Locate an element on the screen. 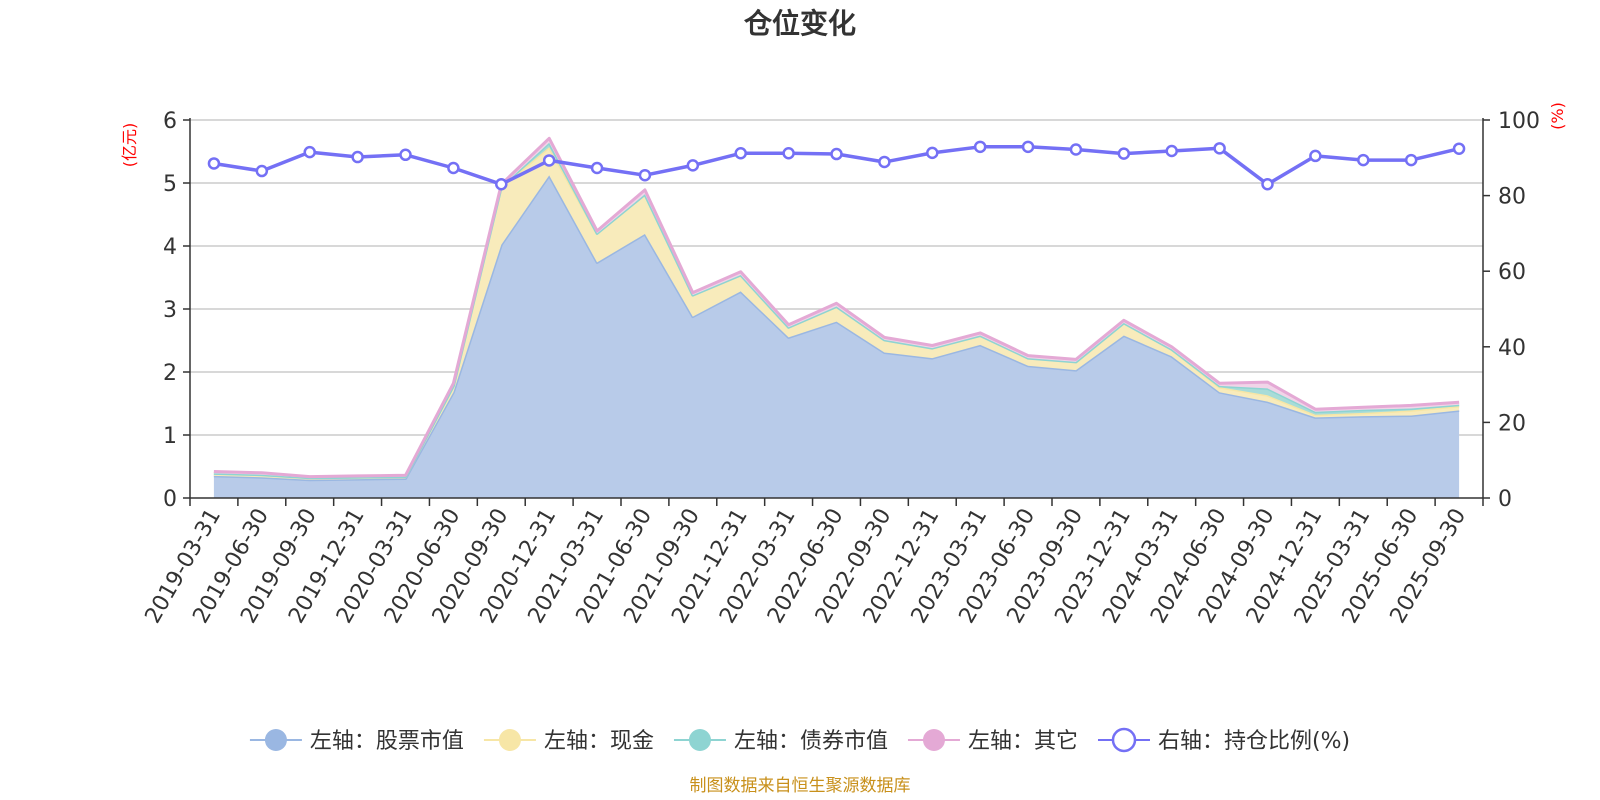 Image resolution: width=1600 pixels, height=800 pixels. chart-title: 仓位变化 is located at coordinates (800, 23).